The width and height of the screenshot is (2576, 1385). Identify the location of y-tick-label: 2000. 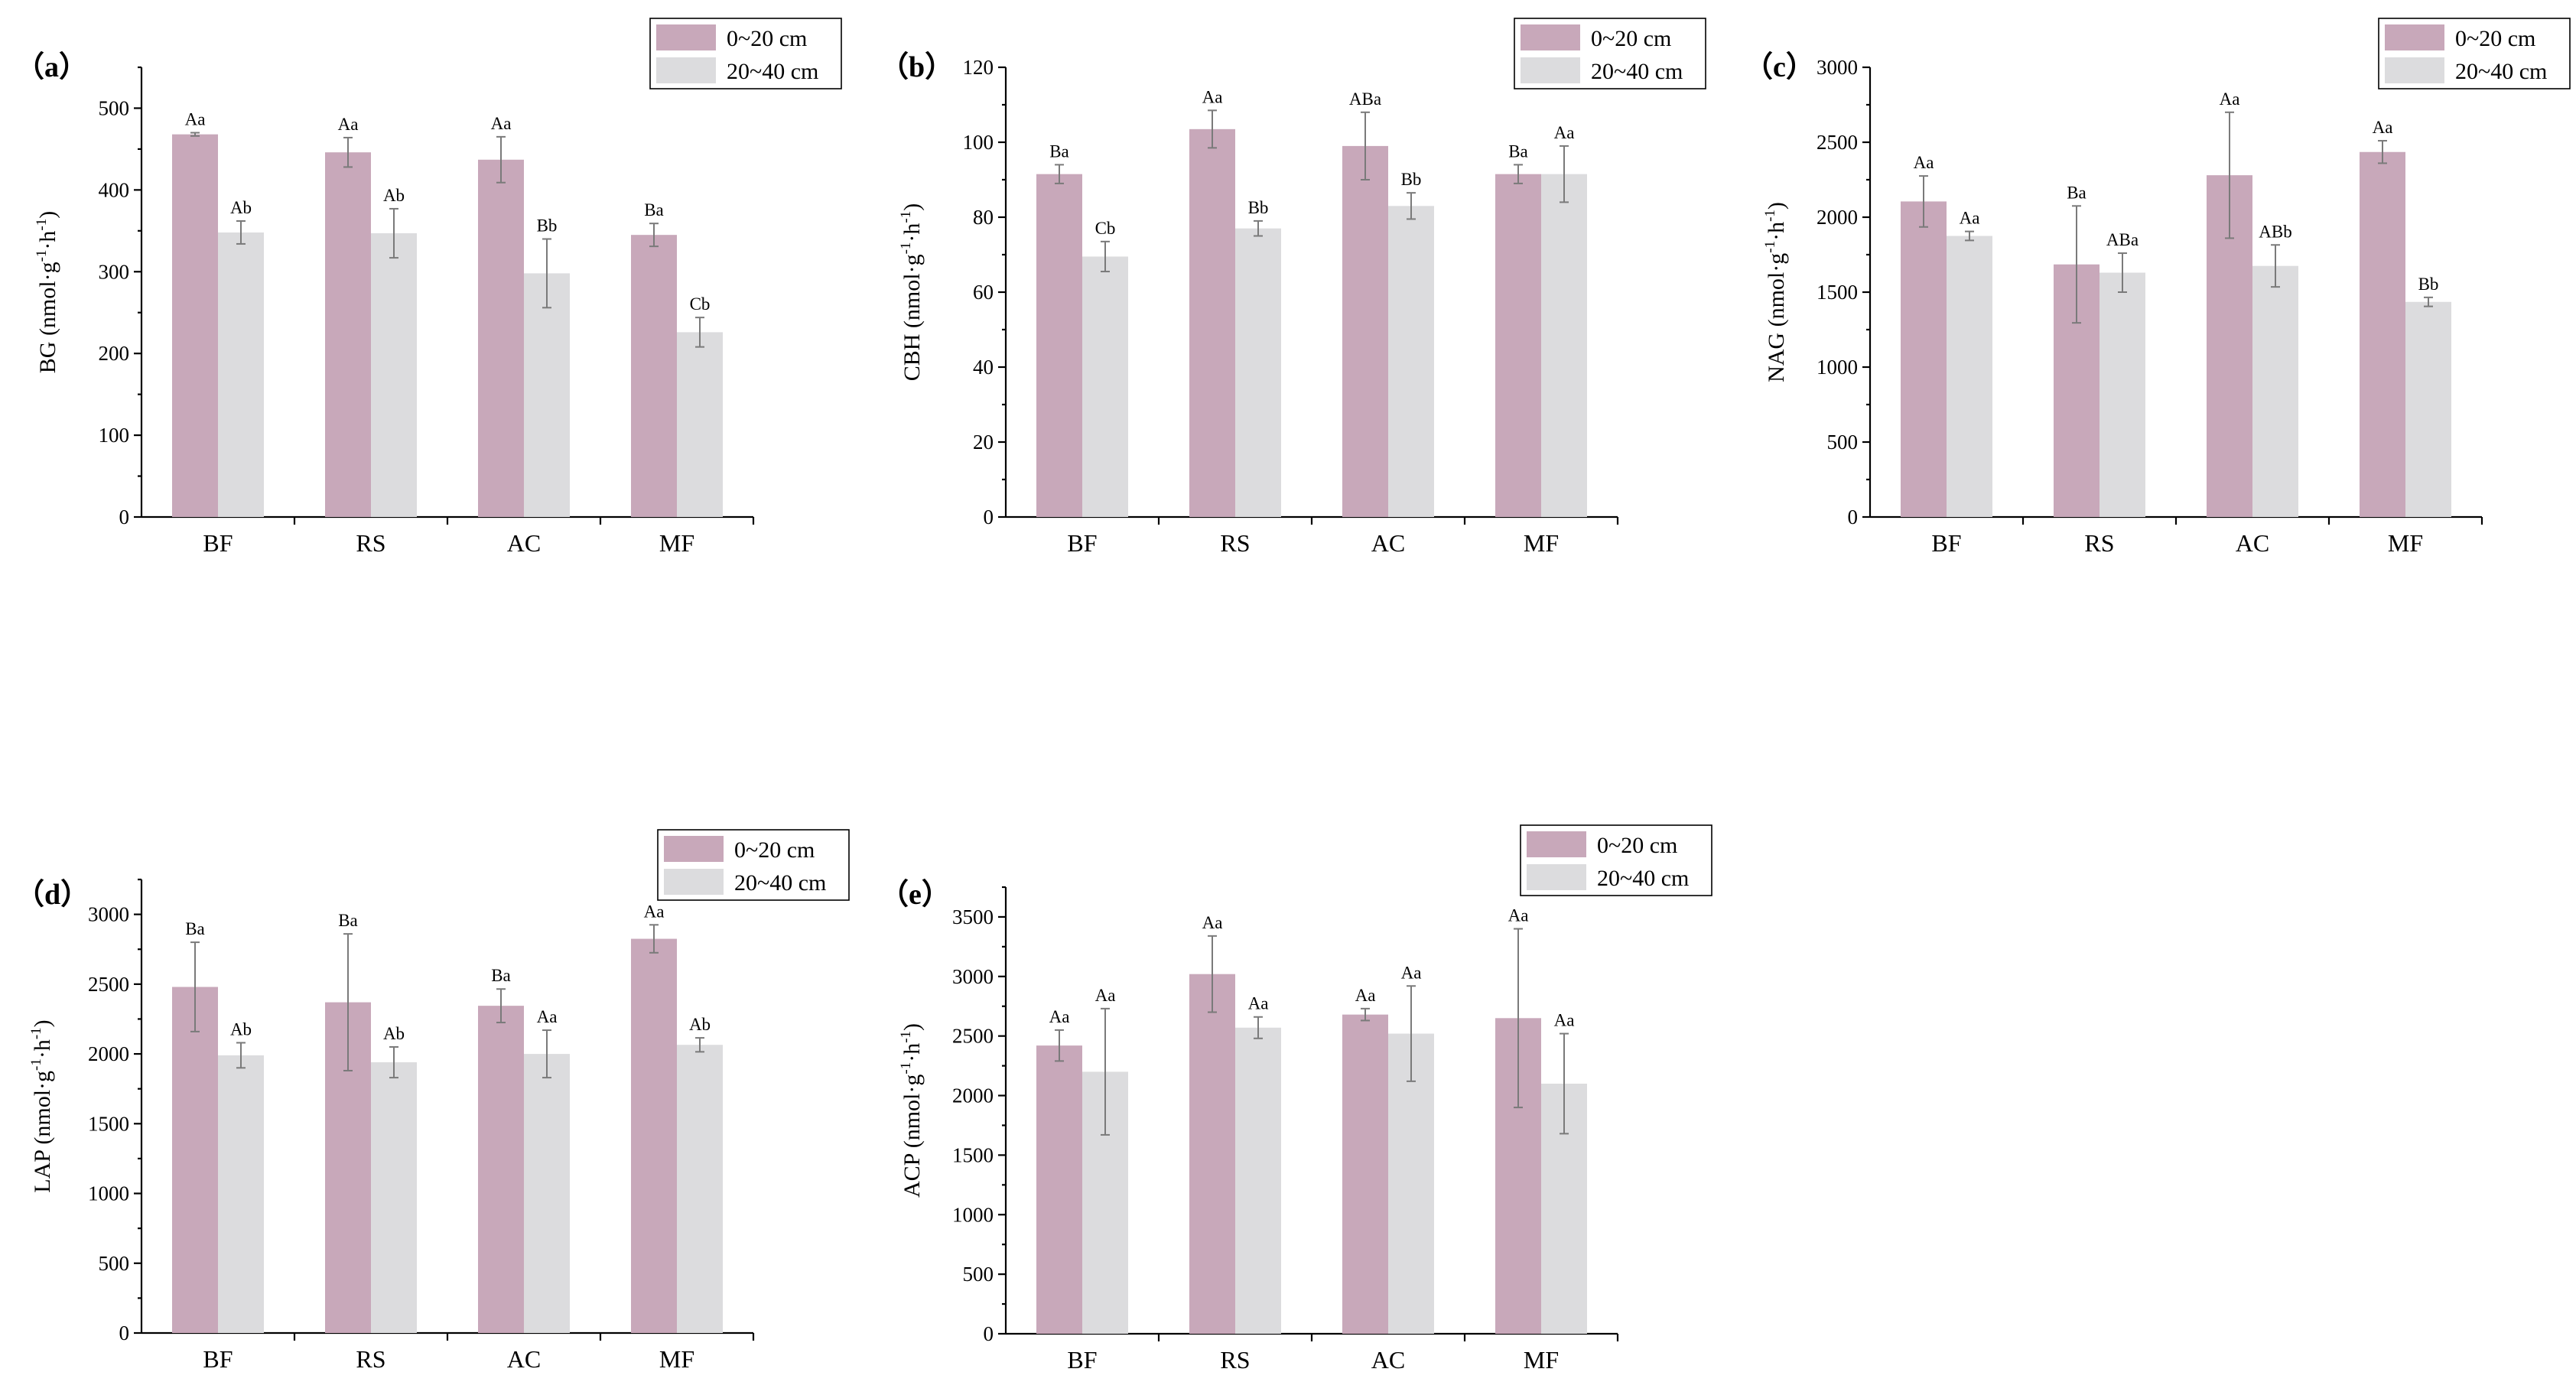
(108, 1053).